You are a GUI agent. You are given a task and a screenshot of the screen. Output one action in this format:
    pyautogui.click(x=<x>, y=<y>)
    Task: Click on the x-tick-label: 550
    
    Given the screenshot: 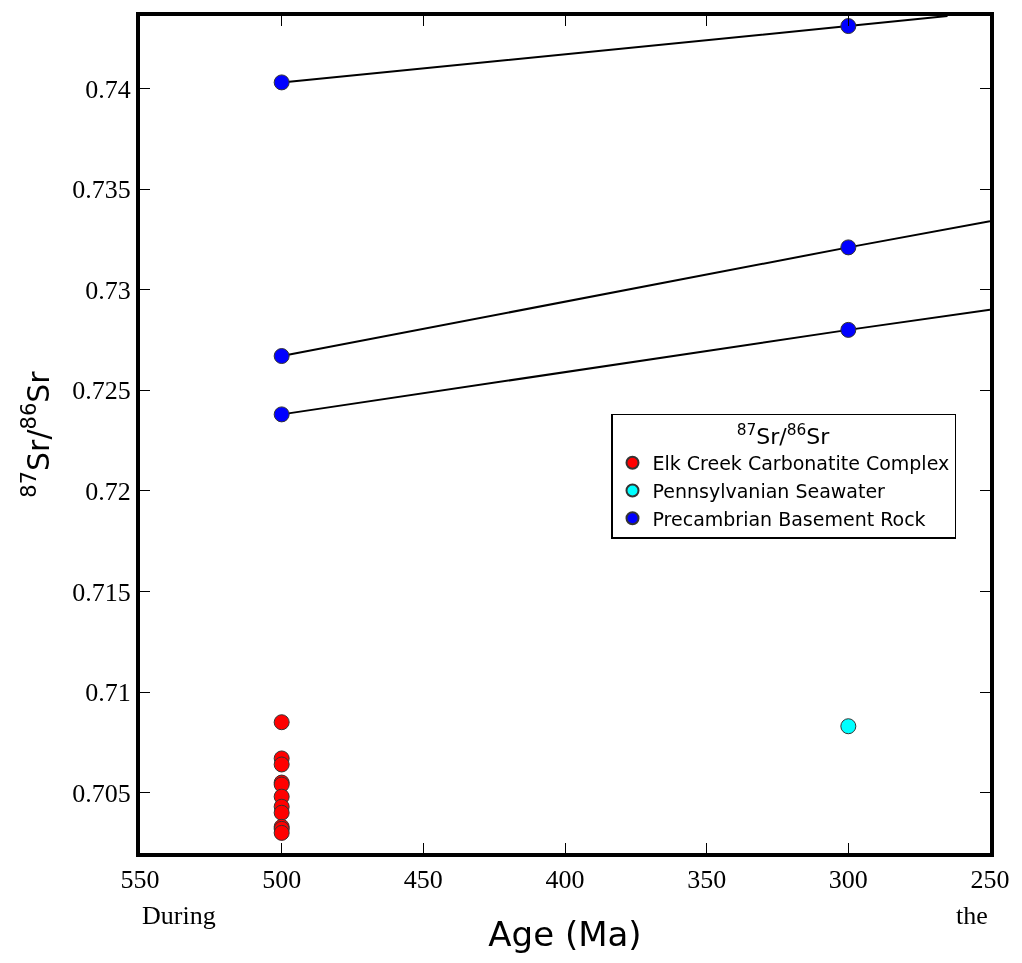 What is the action you would take?
    pyautogui.click(x=140, y=880)
    